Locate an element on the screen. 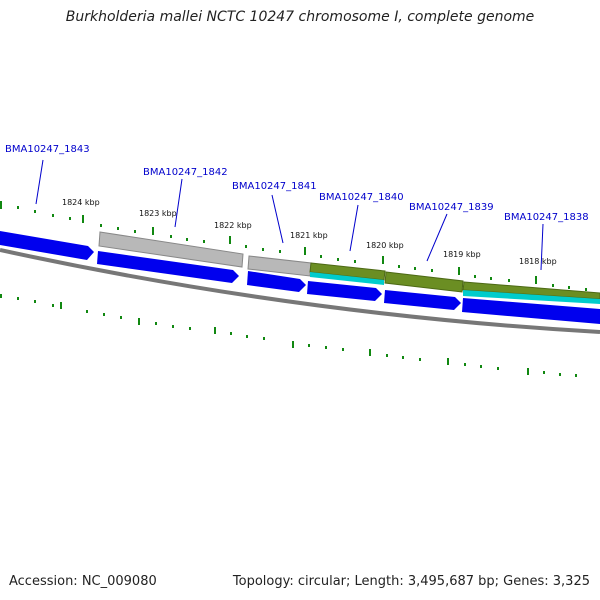  chromosome-backbone is located at coordinates (300, 291).